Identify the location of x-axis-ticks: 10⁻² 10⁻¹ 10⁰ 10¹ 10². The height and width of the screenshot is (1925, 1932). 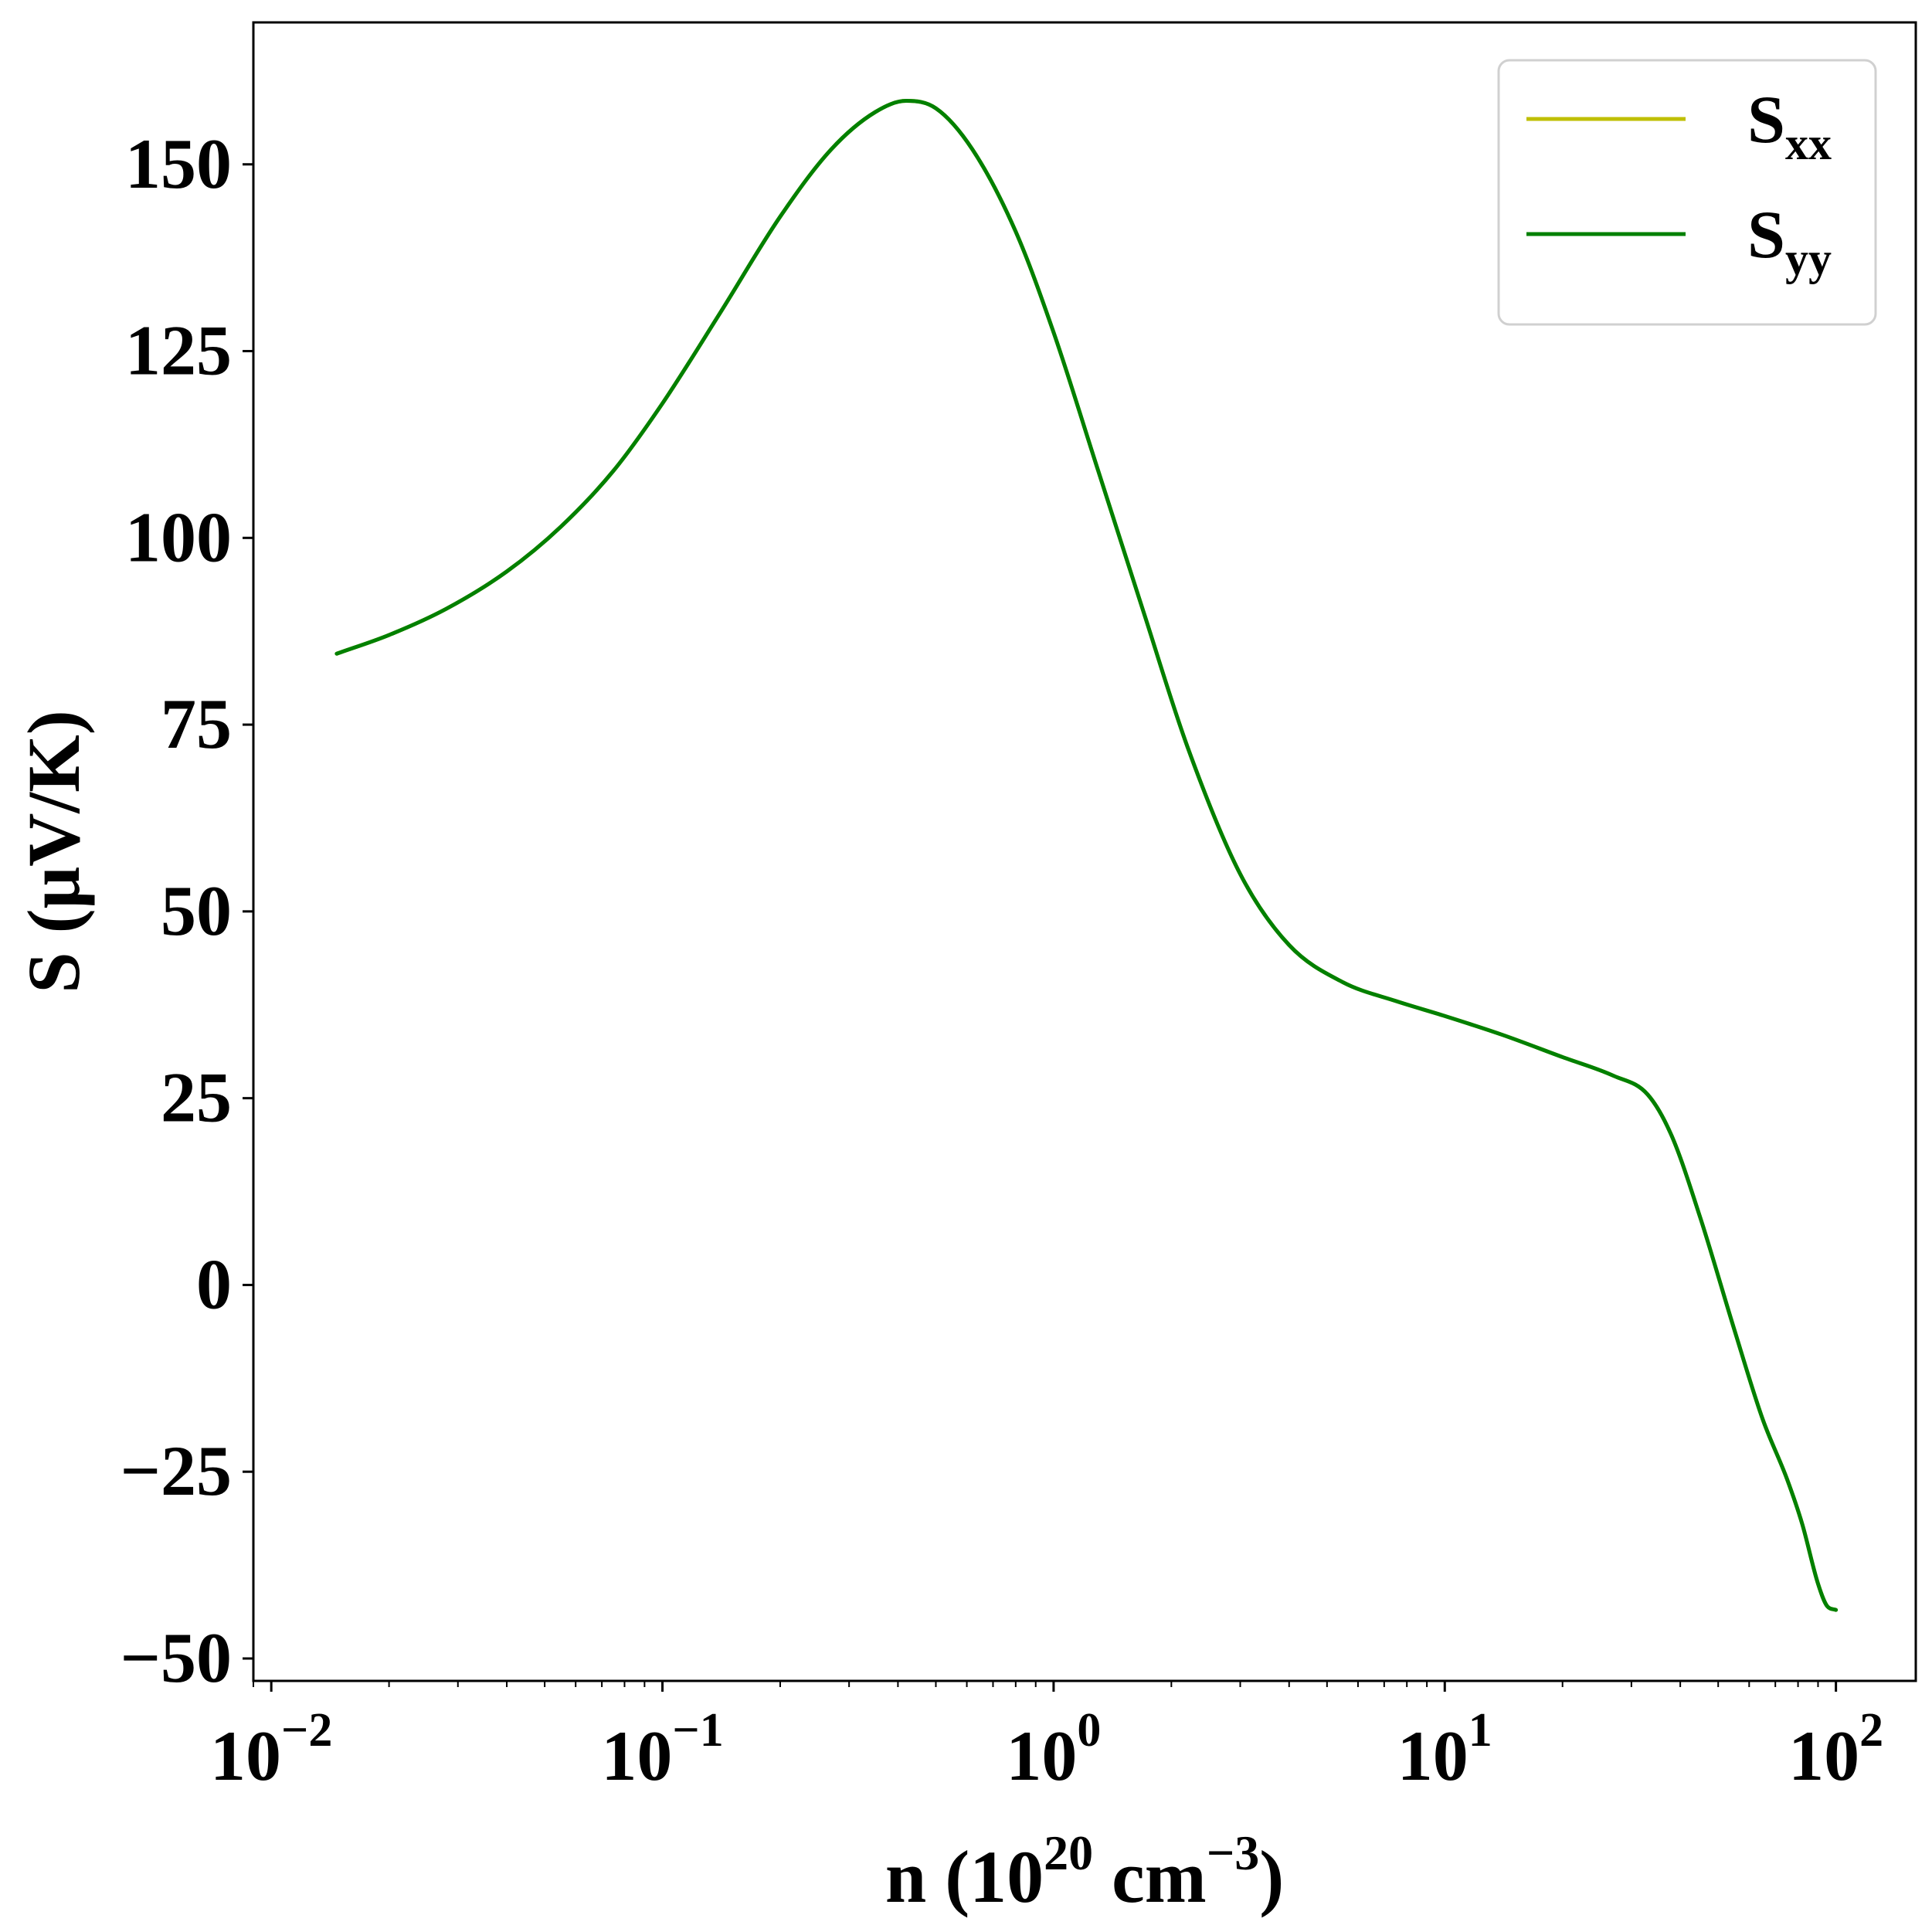
(1047, 1738).